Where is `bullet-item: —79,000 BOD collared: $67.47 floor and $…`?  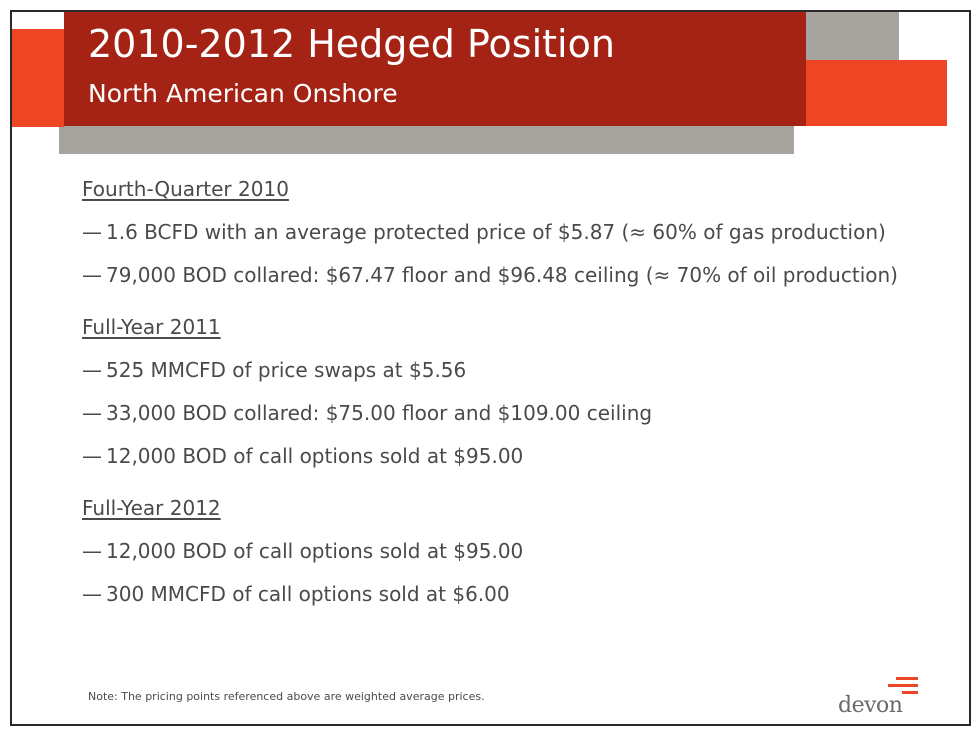 bullet-item: —79,000 BOD collared: $67.47 floor and $… is located at coordinates (522, 275).